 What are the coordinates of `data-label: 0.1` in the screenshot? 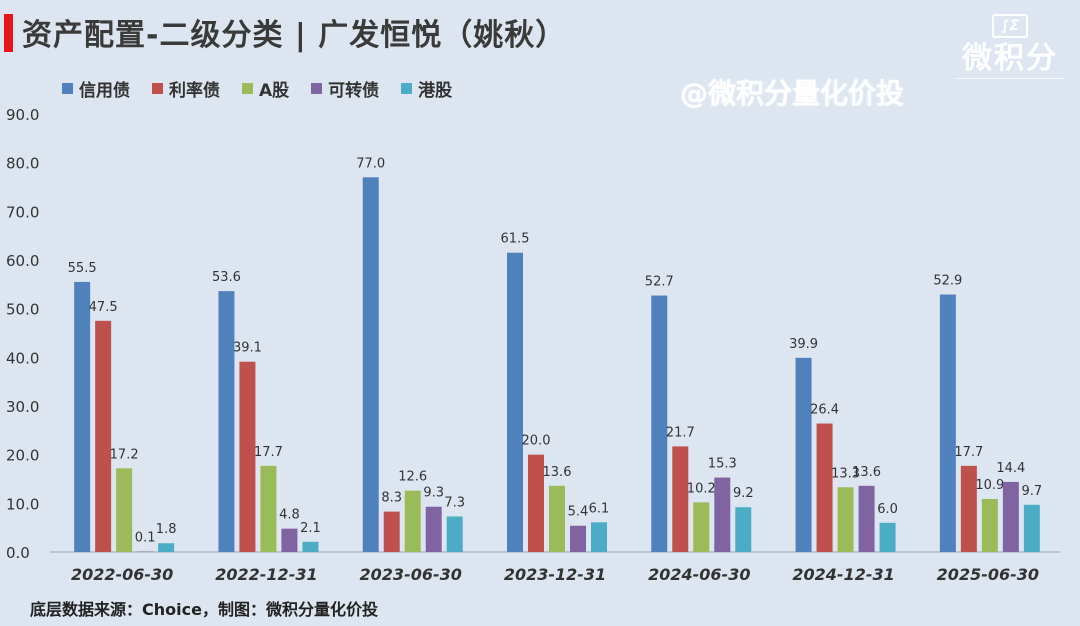 It's located at (145, 538).